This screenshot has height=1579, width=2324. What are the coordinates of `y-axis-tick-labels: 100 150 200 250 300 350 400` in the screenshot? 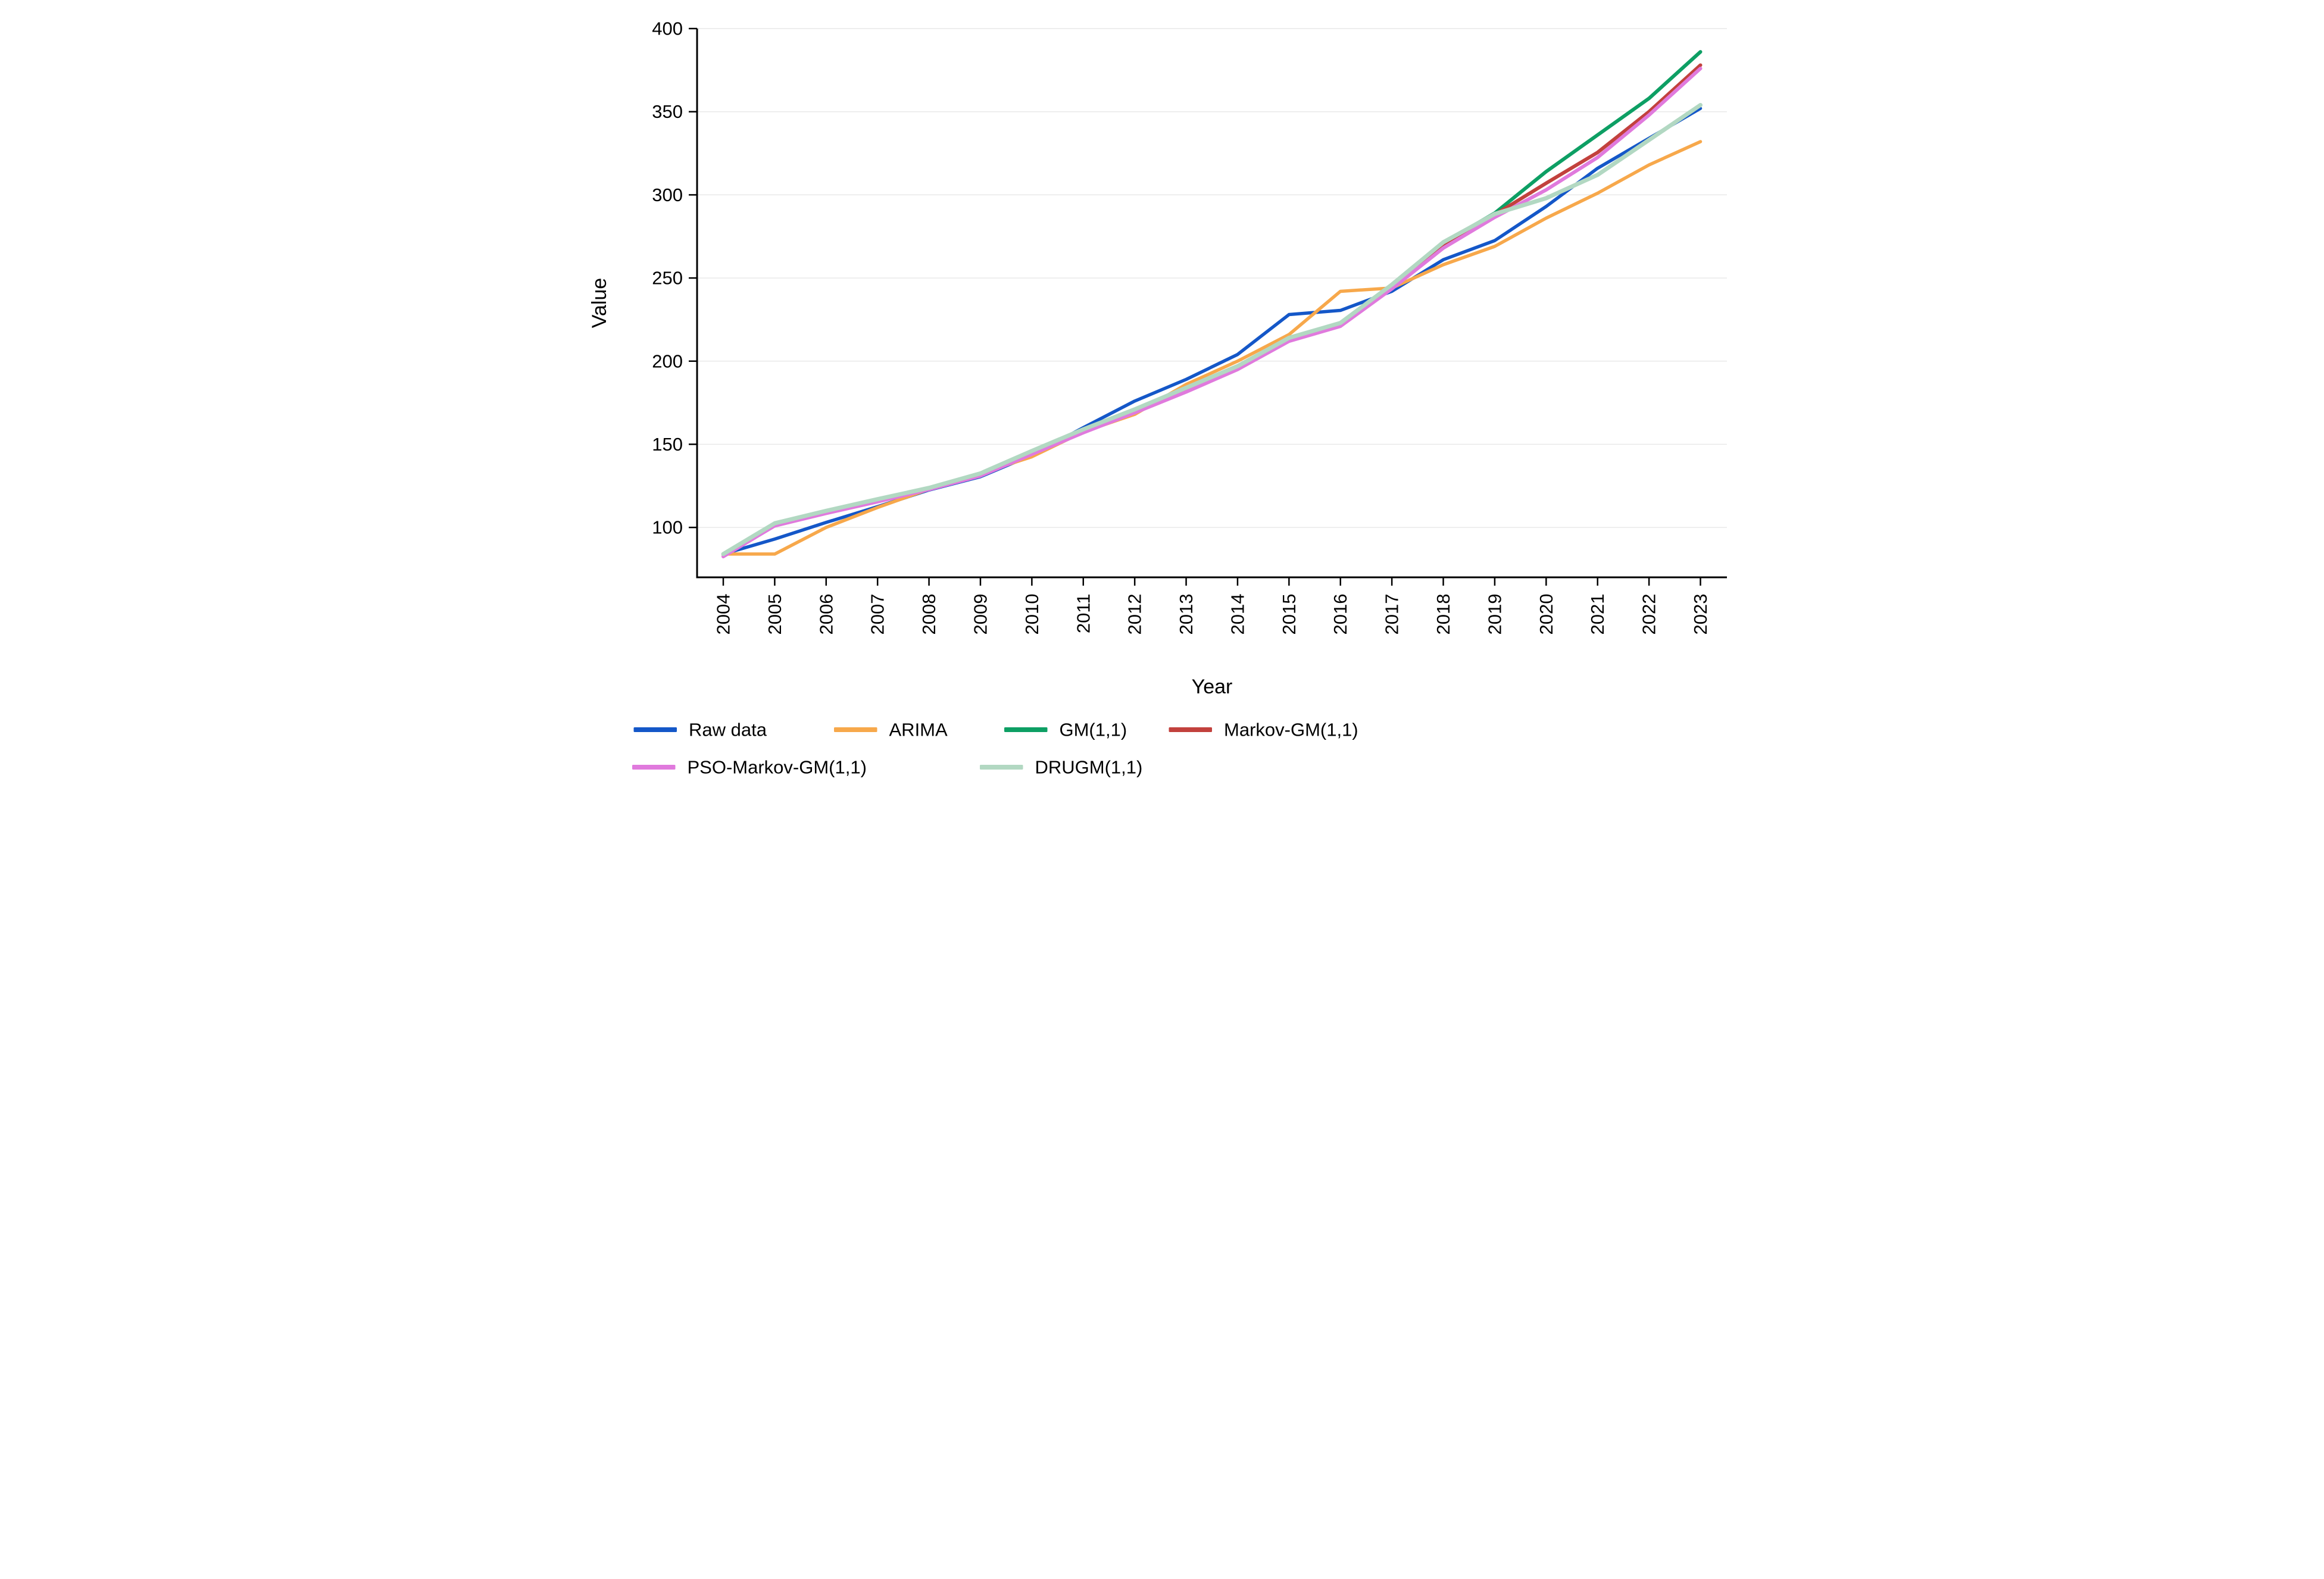 It's located at (668, 278).